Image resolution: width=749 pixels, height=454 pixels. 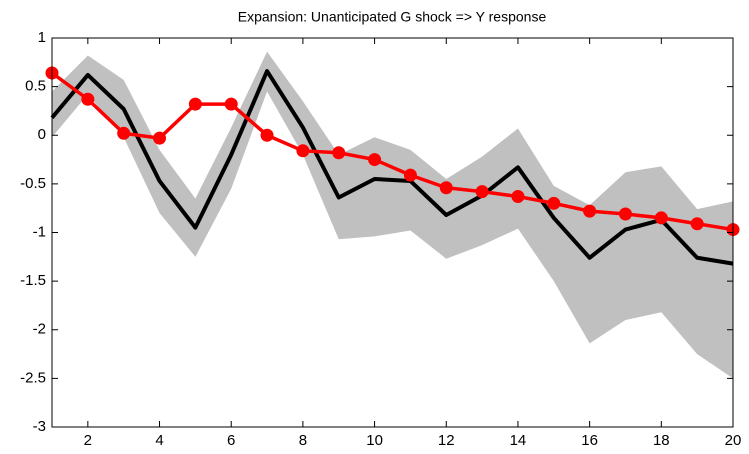 I want to click on x-tick-label: 8, so click(x=303, y=440).